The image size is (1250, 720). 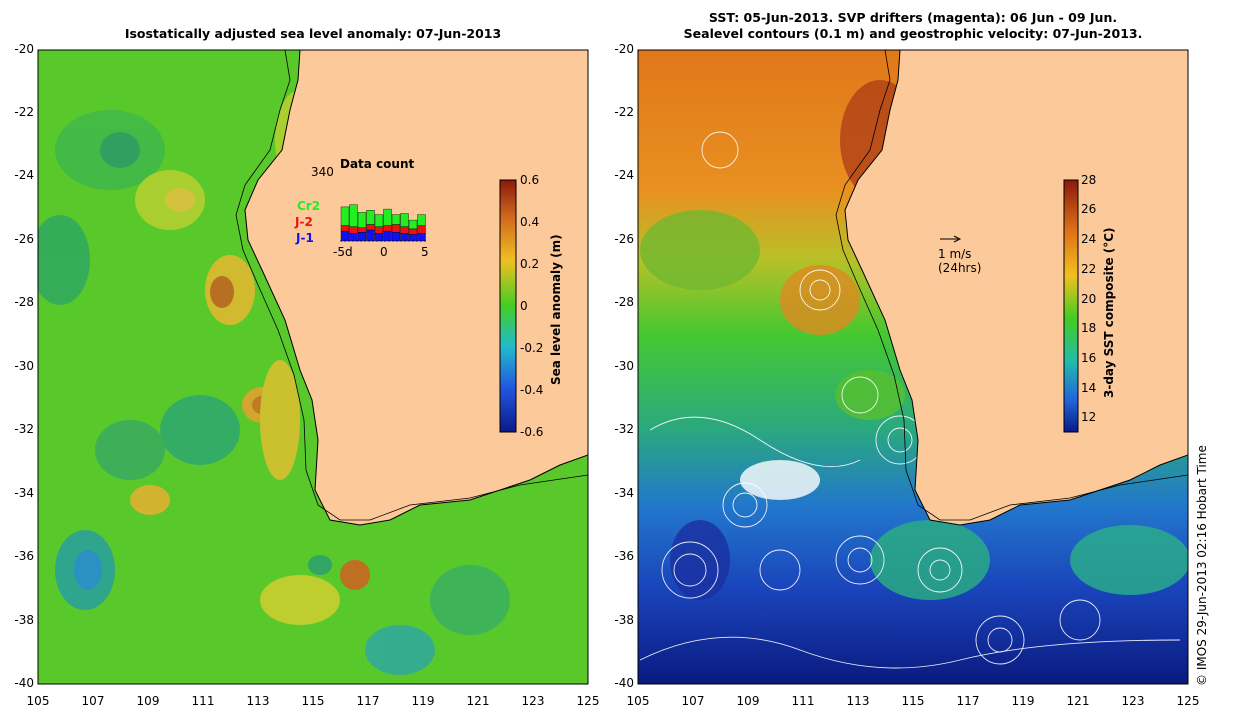 What do you see at coordinates (508, 306) in the screenshot?
I see `sla-colorbar` at bounding box center [508, 306].